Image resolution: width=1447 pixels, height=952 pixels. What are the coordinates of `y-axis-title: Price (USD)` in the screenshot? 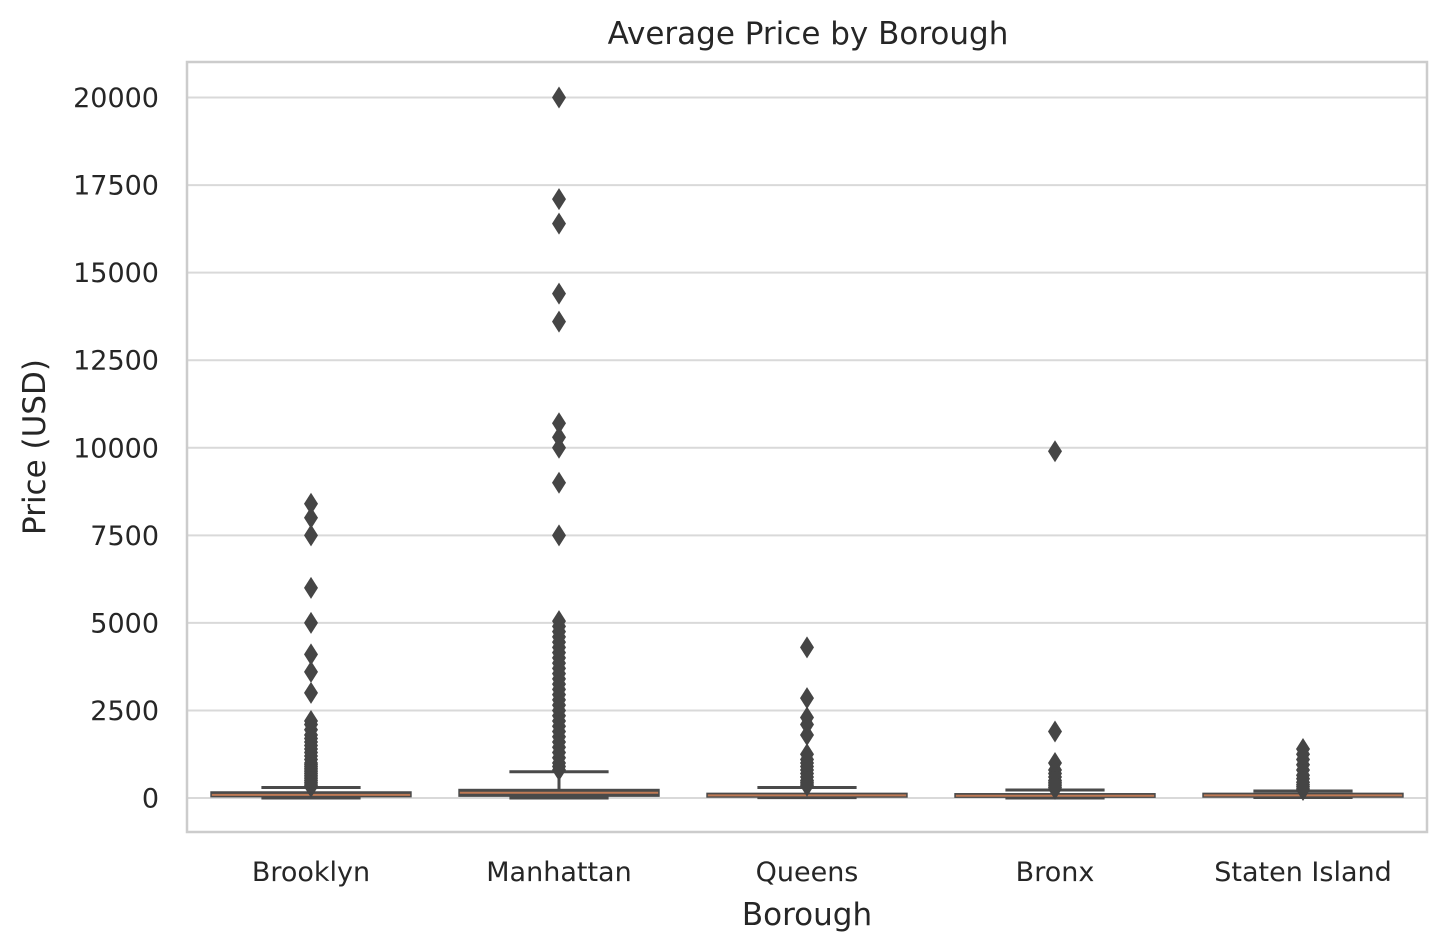 It's located at (35, 447).